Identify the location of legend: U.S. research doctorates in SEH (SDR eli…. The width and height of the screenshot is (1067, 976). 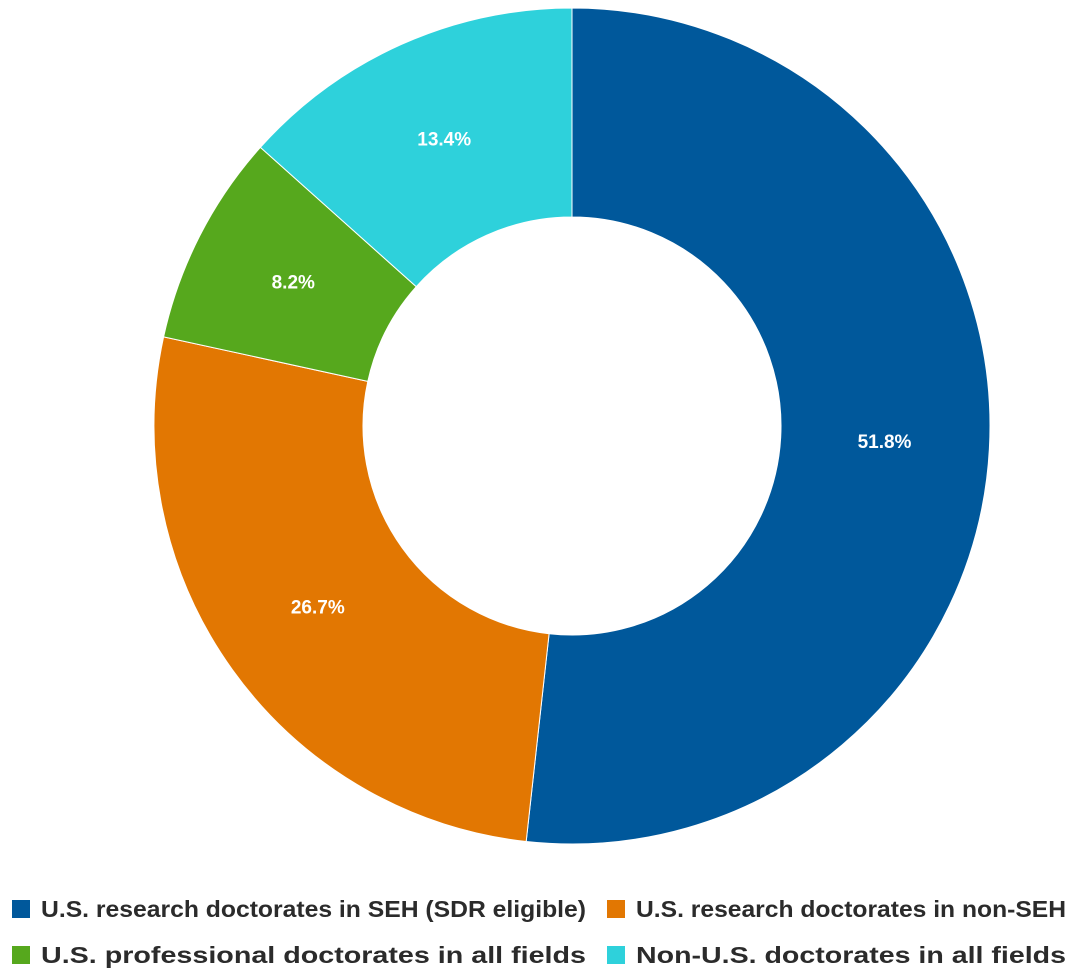
(539, 932).